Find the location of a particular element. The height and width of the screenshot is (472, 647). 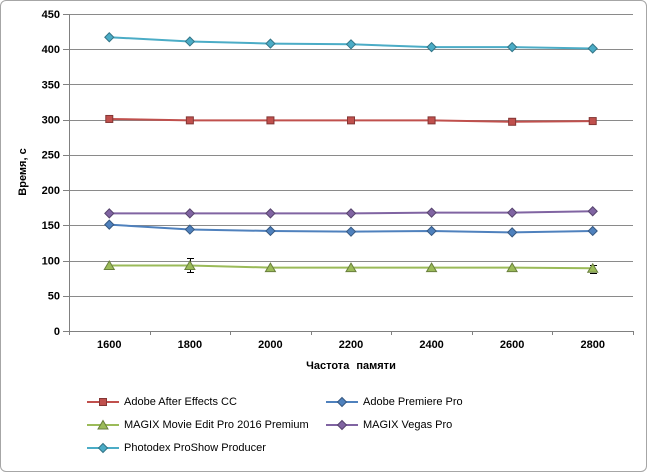

x-tick-label: 2400 is located at coordinates (431, 345).